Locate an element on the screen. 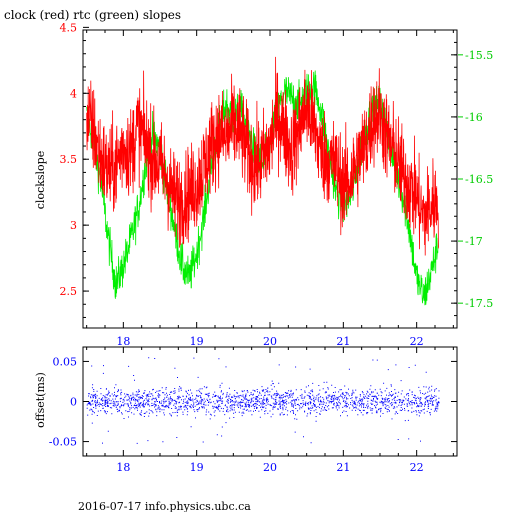  y2-tick-label: -16.5 is located at coordinates (479, 179).